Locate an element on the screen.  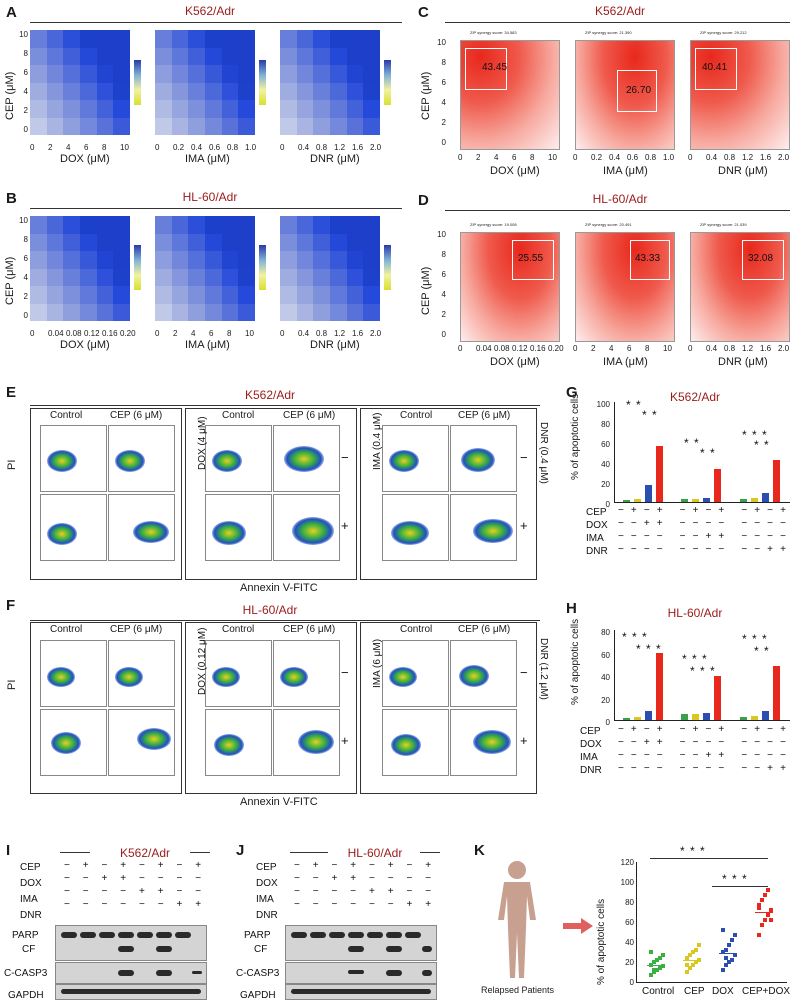
h-stars: * * * * * * * * * * * * * * * * * is located at coordinates (701, 654).